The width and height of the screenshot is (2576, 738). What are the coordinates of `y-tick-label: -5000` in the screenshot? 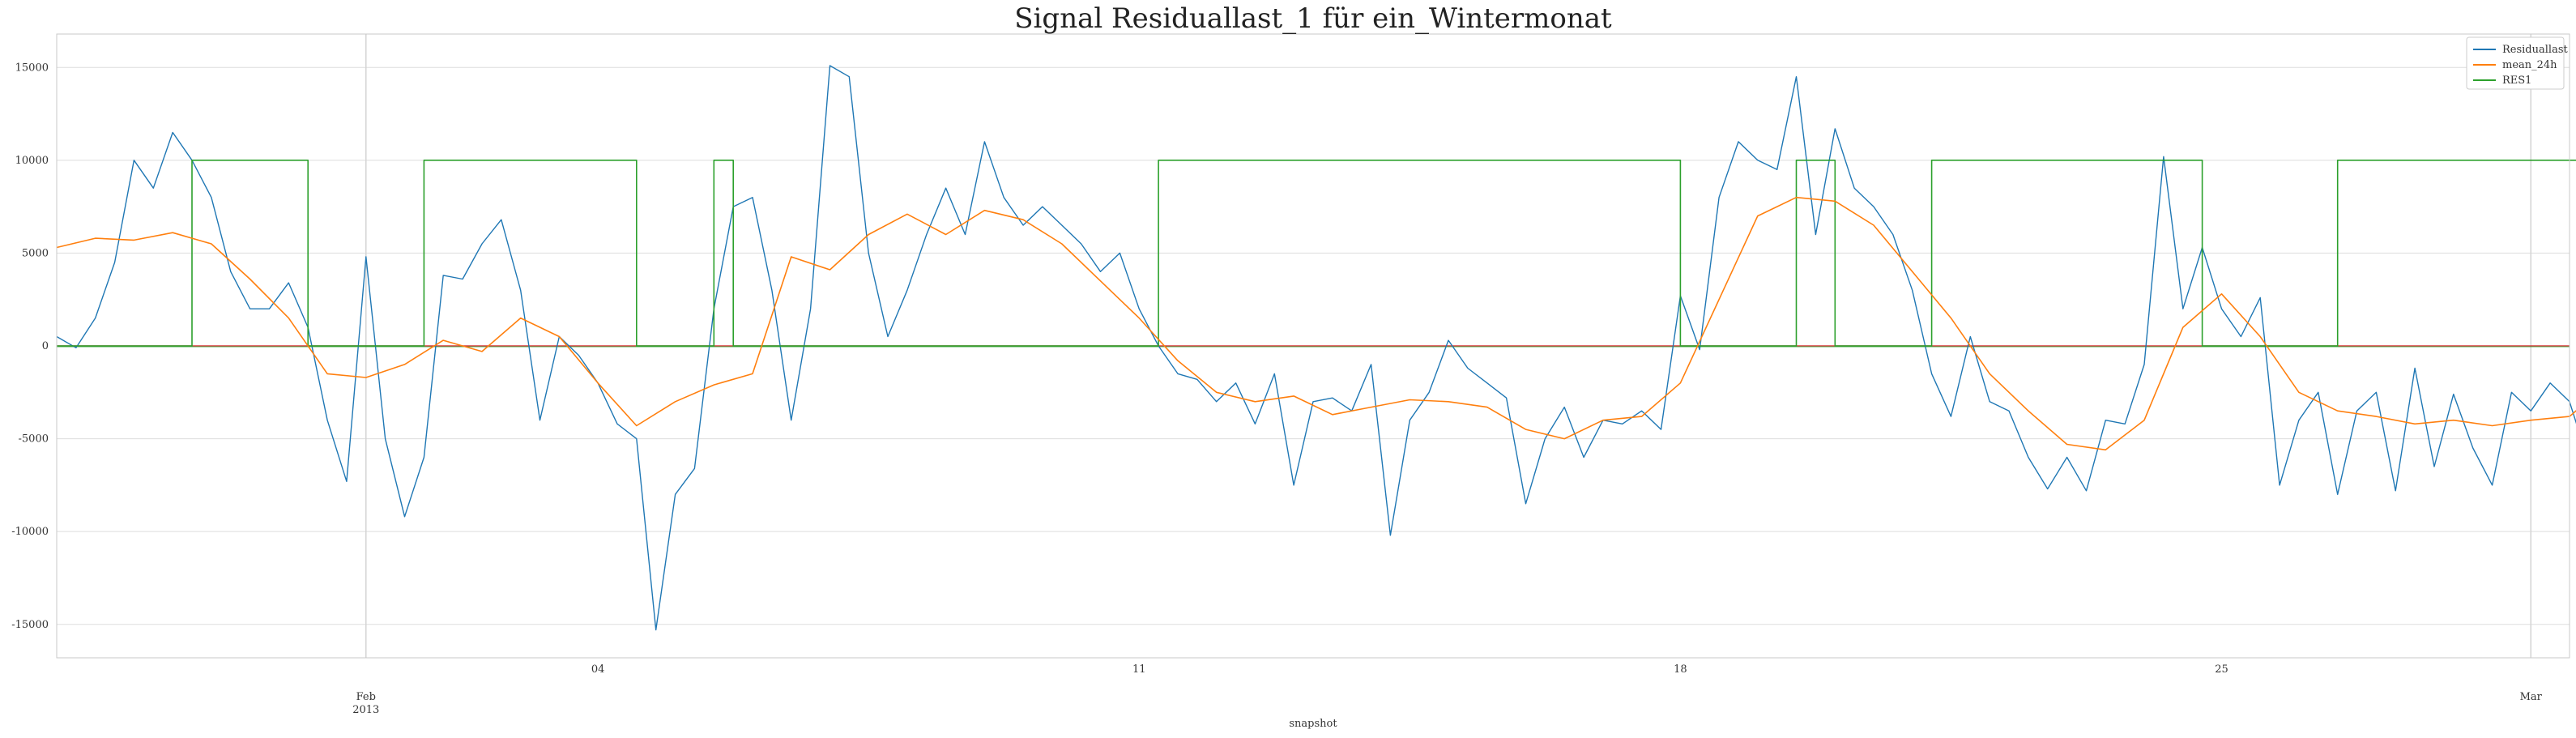 It's located at (34, 440).